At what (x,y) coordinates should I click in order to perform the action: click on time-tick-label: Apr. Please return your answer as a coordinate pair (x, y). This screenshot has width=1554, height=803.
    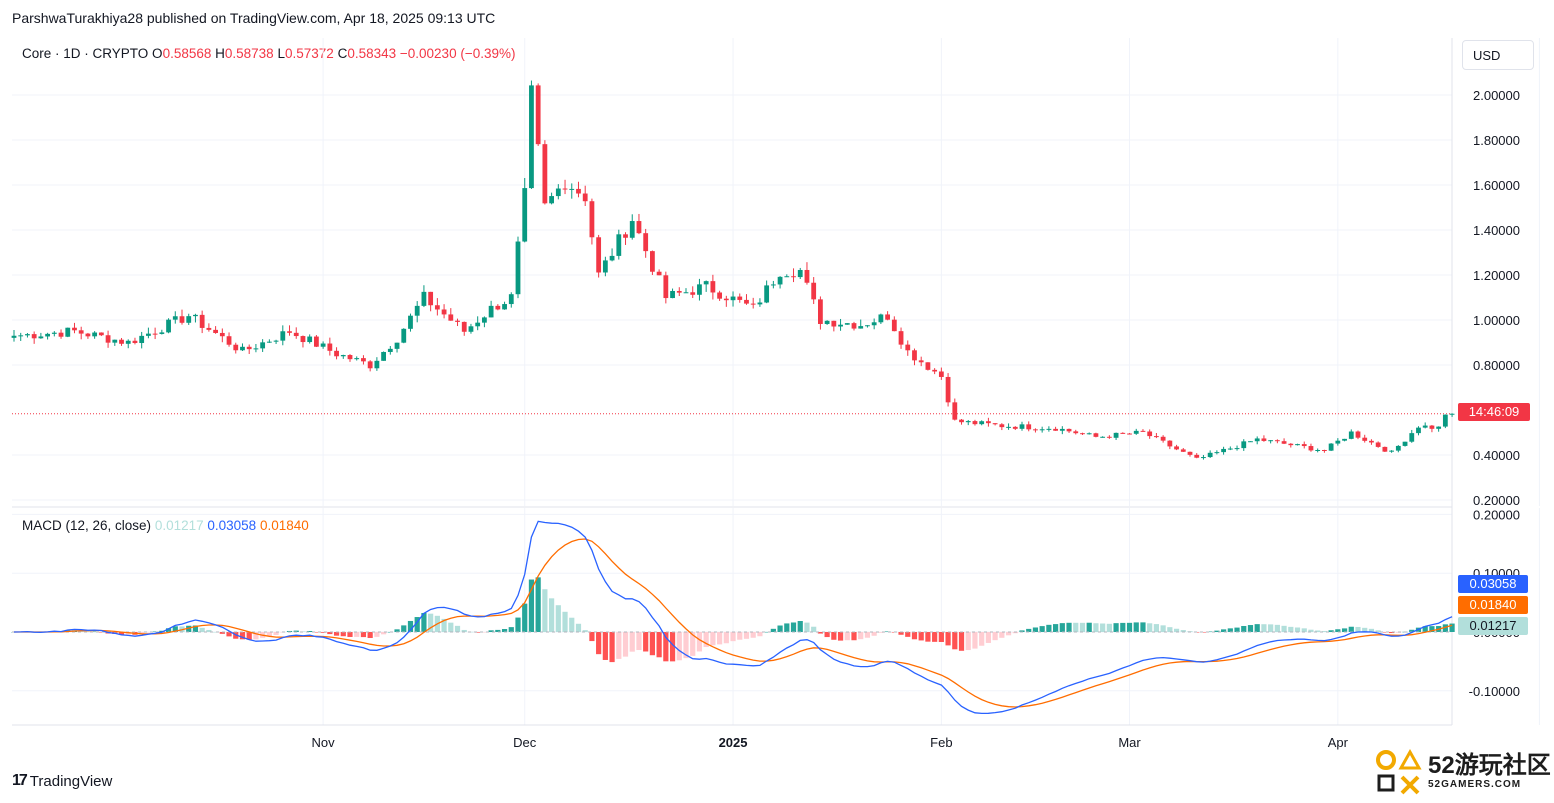
    Looking at the image, I should click on (1338, 742).